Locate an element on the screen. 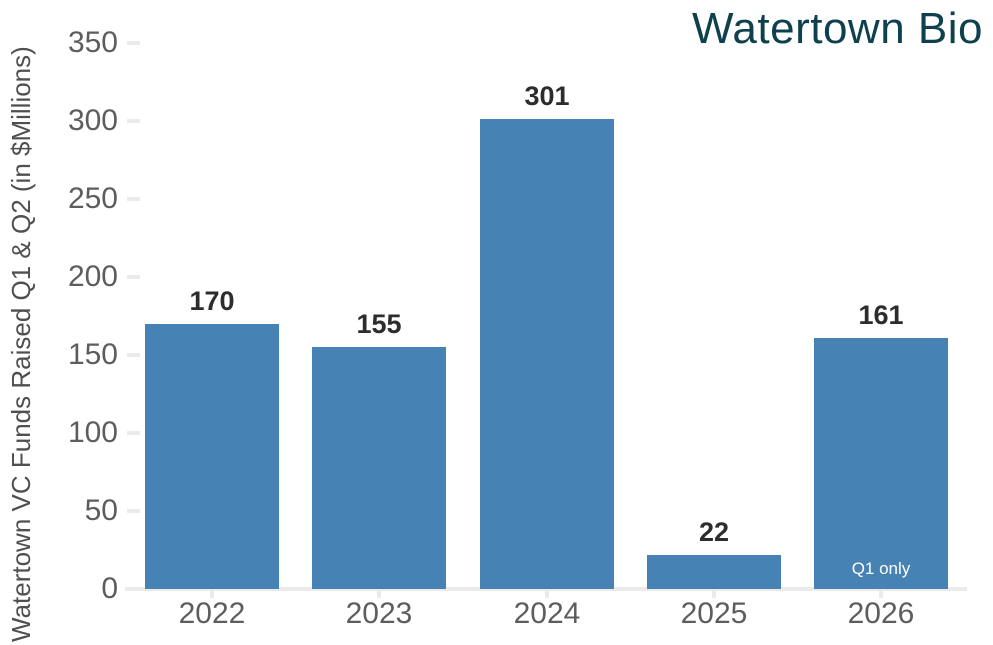 The width and height of the screenshot is (993, 645). bar-value-label: 155 is located at coordinates (379, 324).